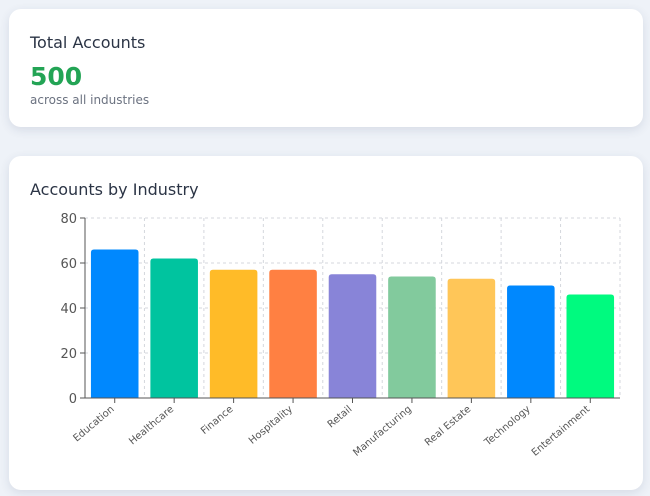 The width and height of the screenshot is (650, 496). I want to click on total-accounts-title: Total Accounts, so click(88, 42).